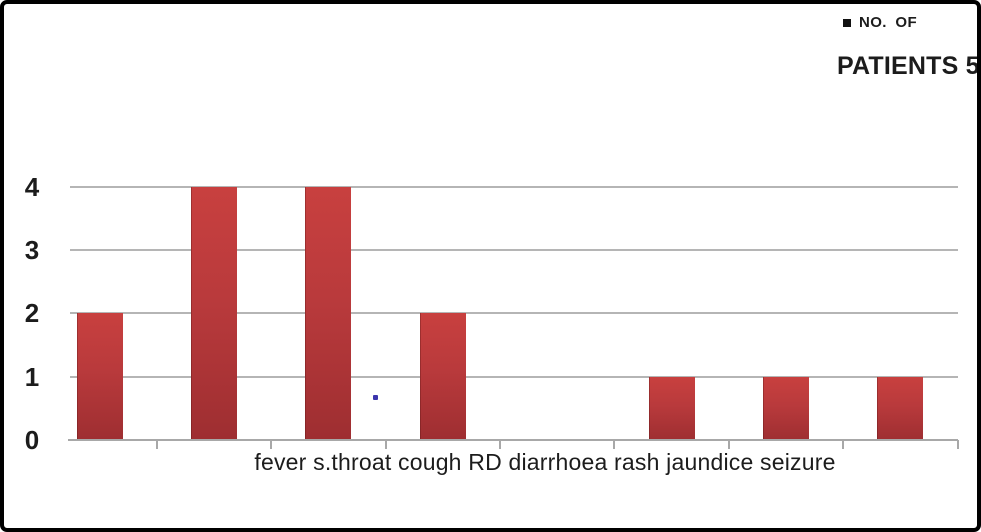 The image size is (981, 532). What do you see at coordinates (513, 440) in the screenshot?
I see `x-axis-line` at bounding box center [513, 440].